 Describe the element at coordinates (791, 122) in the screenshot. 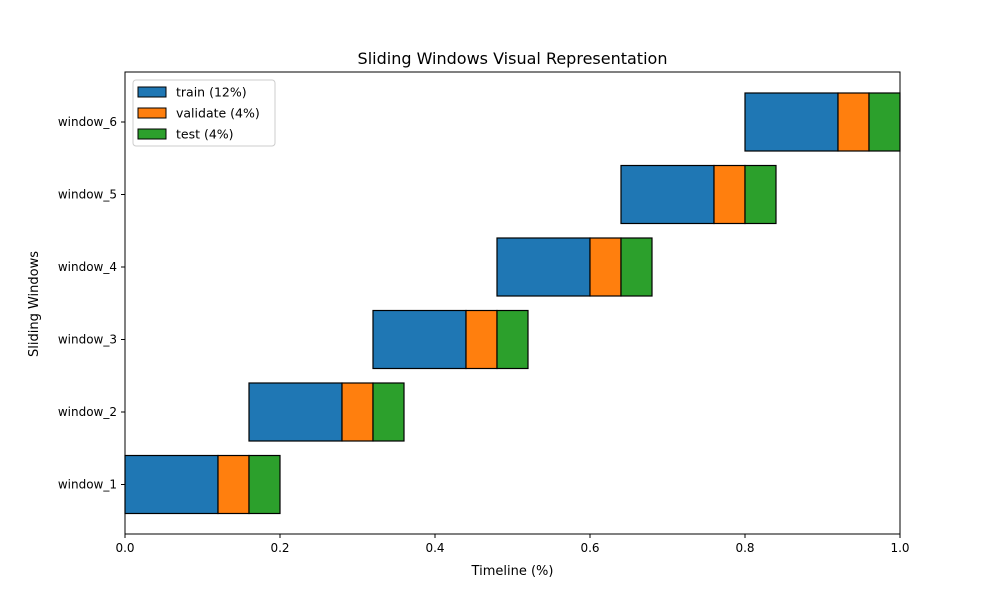

I see `bar-window_6-train` at that location.